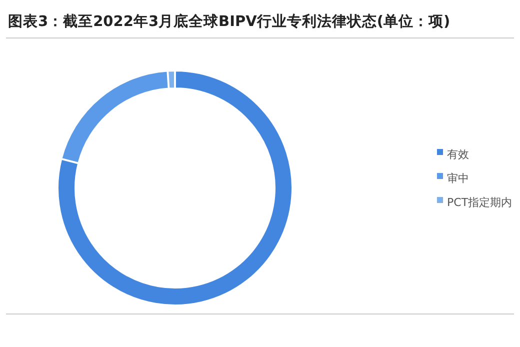 This screenshot has width=520, height=347. Describe the element at coordinates (458, 179) in the screenshot. I see `legend-label: 审中` at that location.